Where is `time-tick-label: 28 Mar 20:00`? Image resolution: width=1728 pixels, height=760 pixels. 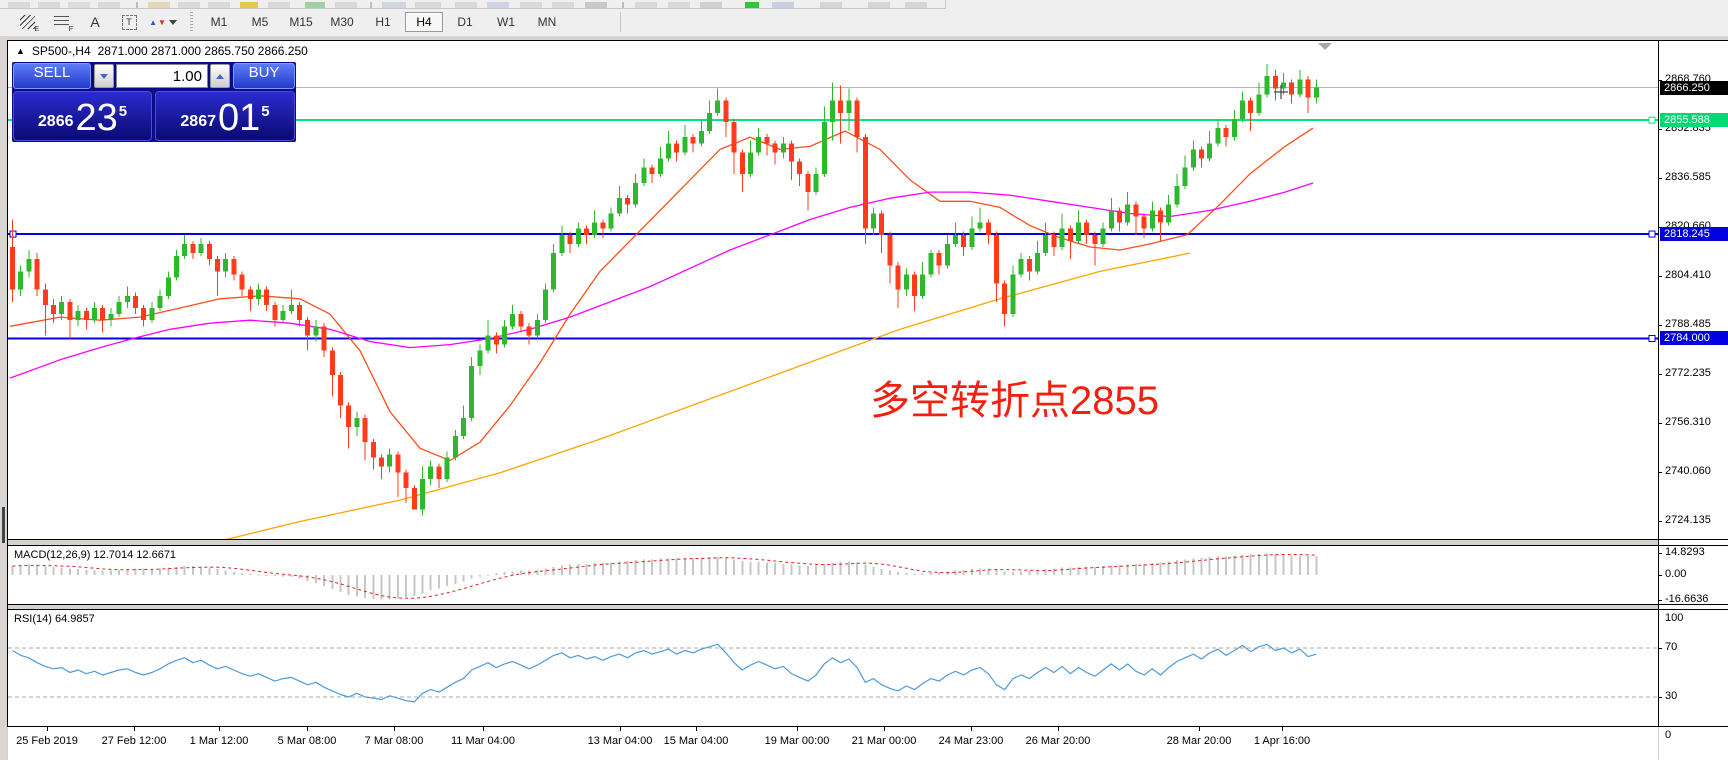 time-tick-label: 28 Mar 20:00 is located at coordinates (1199, 741).